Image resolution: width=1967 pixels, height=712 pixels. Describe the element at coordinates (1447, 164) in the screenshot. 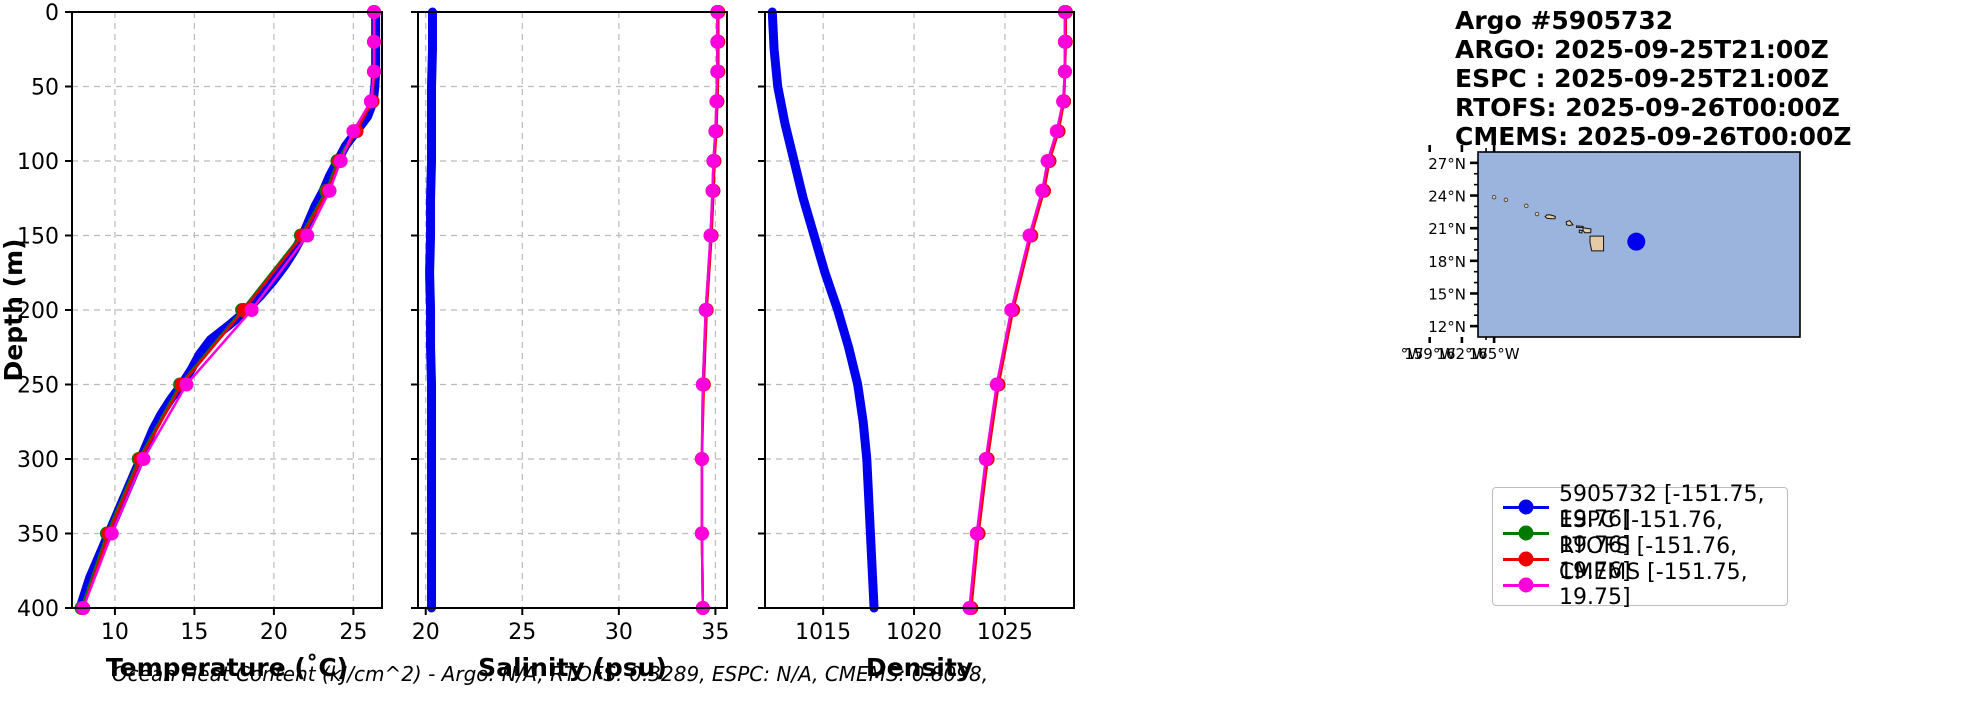

I see `map-ytick-label: 27°N` at that location.